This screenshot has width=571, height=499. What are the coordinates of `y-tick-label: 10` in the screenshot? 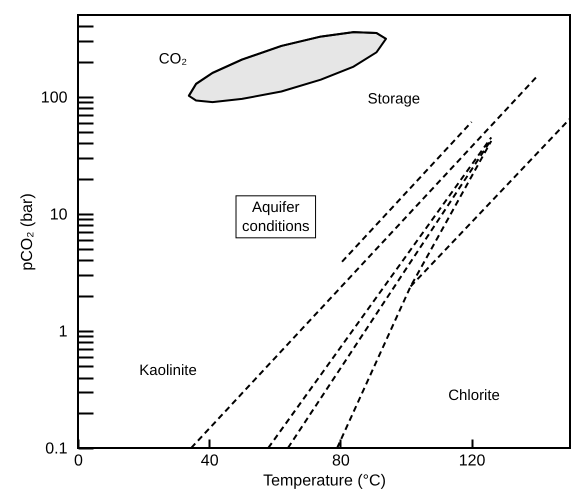 It's located at (59, 215).